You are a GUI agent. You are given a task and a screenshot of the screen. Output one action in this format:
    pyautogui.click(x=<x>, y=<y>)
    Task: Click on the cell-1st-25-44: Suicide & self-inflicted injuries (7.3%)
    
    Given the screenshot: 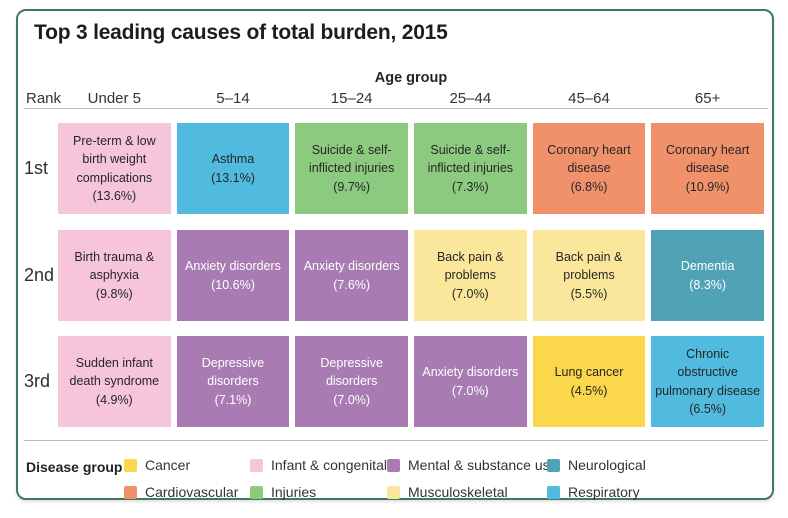 What is the action you would take?
    pyautogui.click(x=470, y=168)
    